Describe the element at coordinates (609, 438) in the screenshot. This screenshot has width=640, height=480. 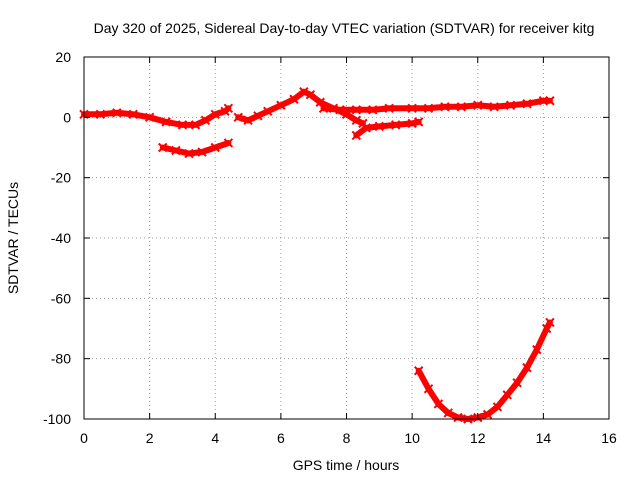
I see `x-tick-label: 16` at that location.